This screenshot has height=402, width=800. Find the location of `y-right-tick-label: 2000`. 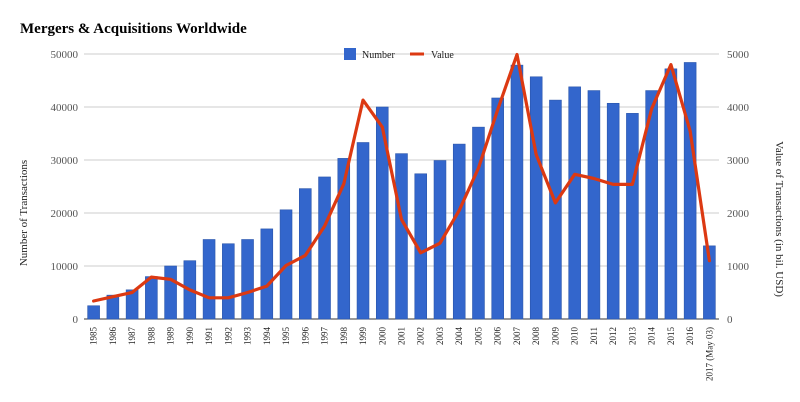

y-right-tick-label: 2000 is located at coordinates (738, 214).